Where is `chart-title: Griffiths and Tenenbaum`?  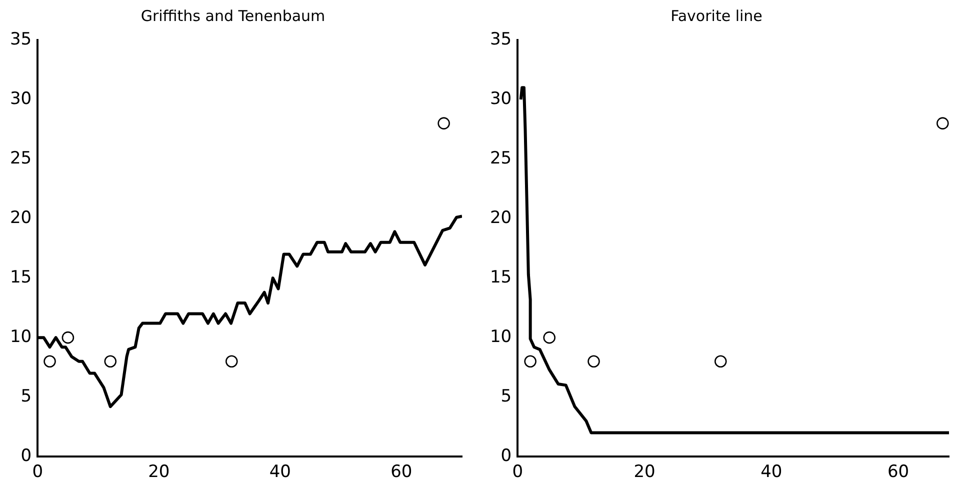 chart-title: Griffiths and Tenenbaum is located at coordinates (233, 15).